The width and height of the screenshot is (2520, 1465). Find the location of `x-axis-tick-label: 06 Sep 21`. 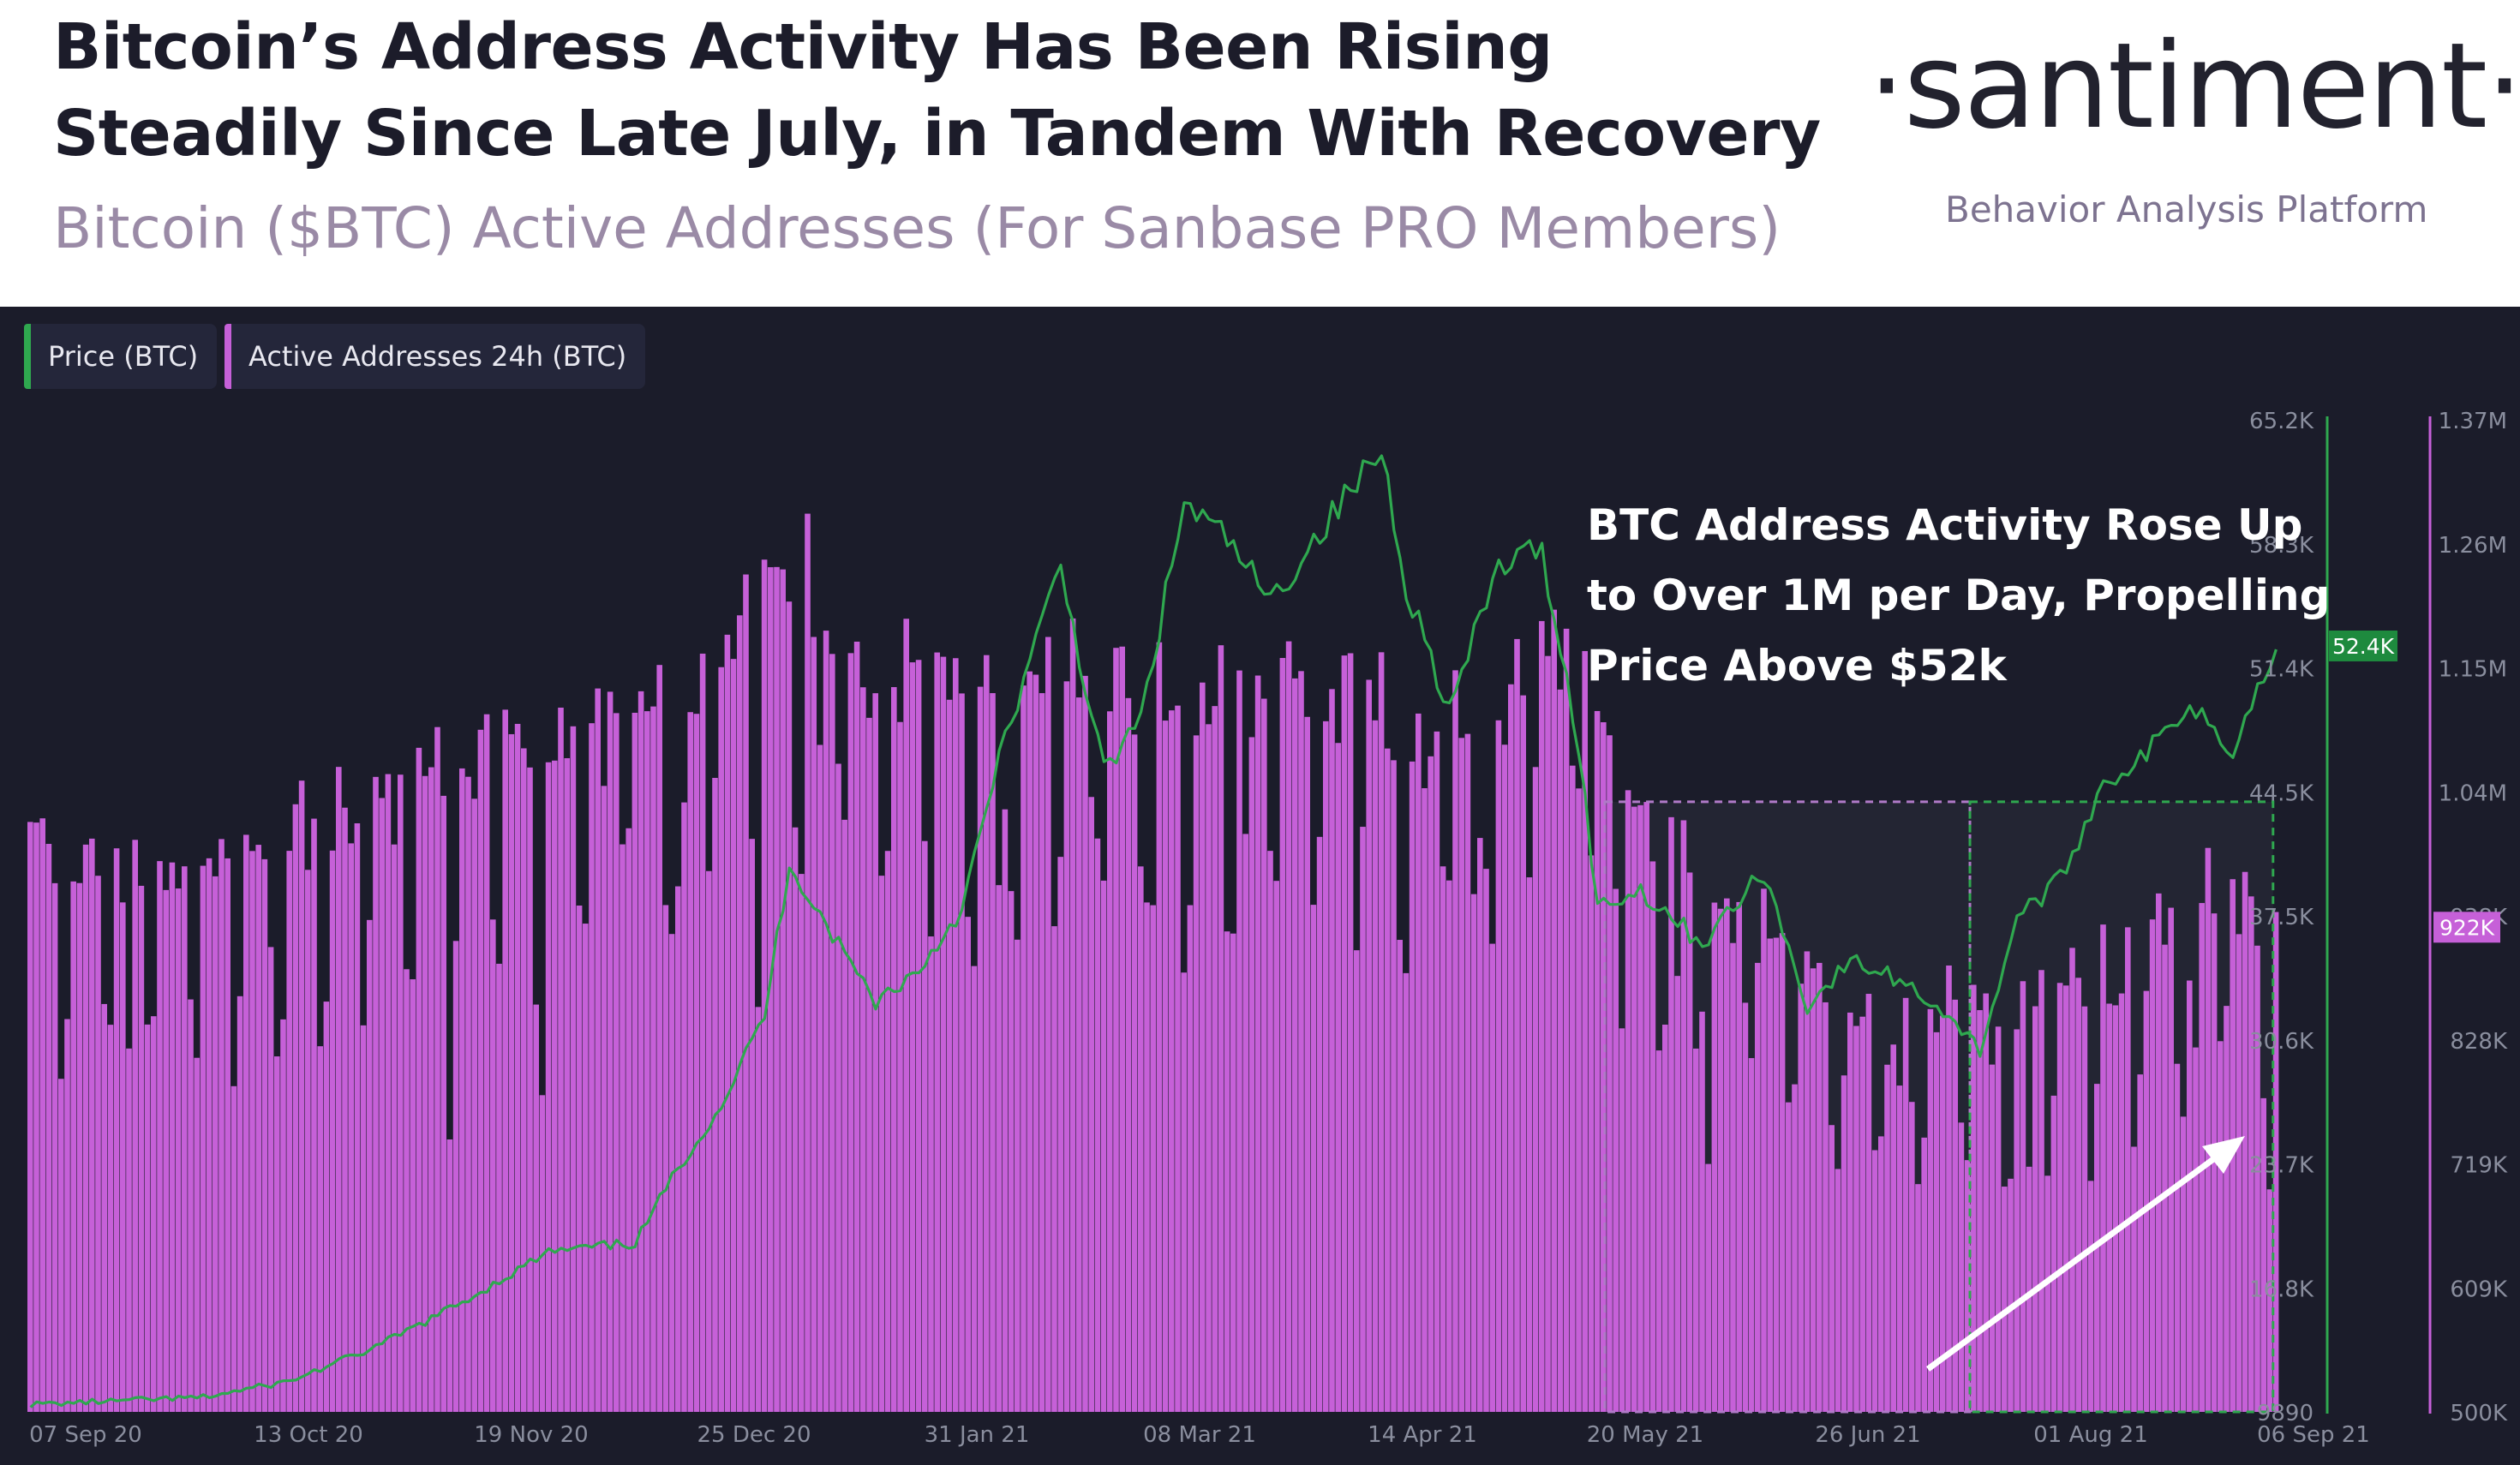

x-axis-tick-label: 06 Sep 21 is located at coordinates (2313, 1435).